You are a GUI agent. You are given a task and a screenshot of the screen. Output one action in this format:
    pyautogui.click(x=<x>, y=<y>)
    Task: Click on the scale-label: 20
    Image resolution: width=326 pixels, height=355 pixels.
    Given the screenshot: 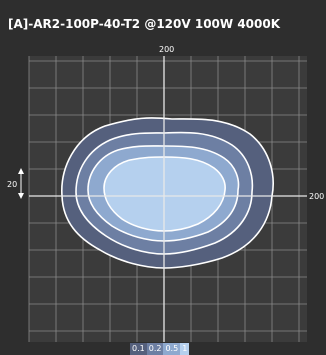 What is the action you would take?
    pyautogui.click(x=12, y=184)
    